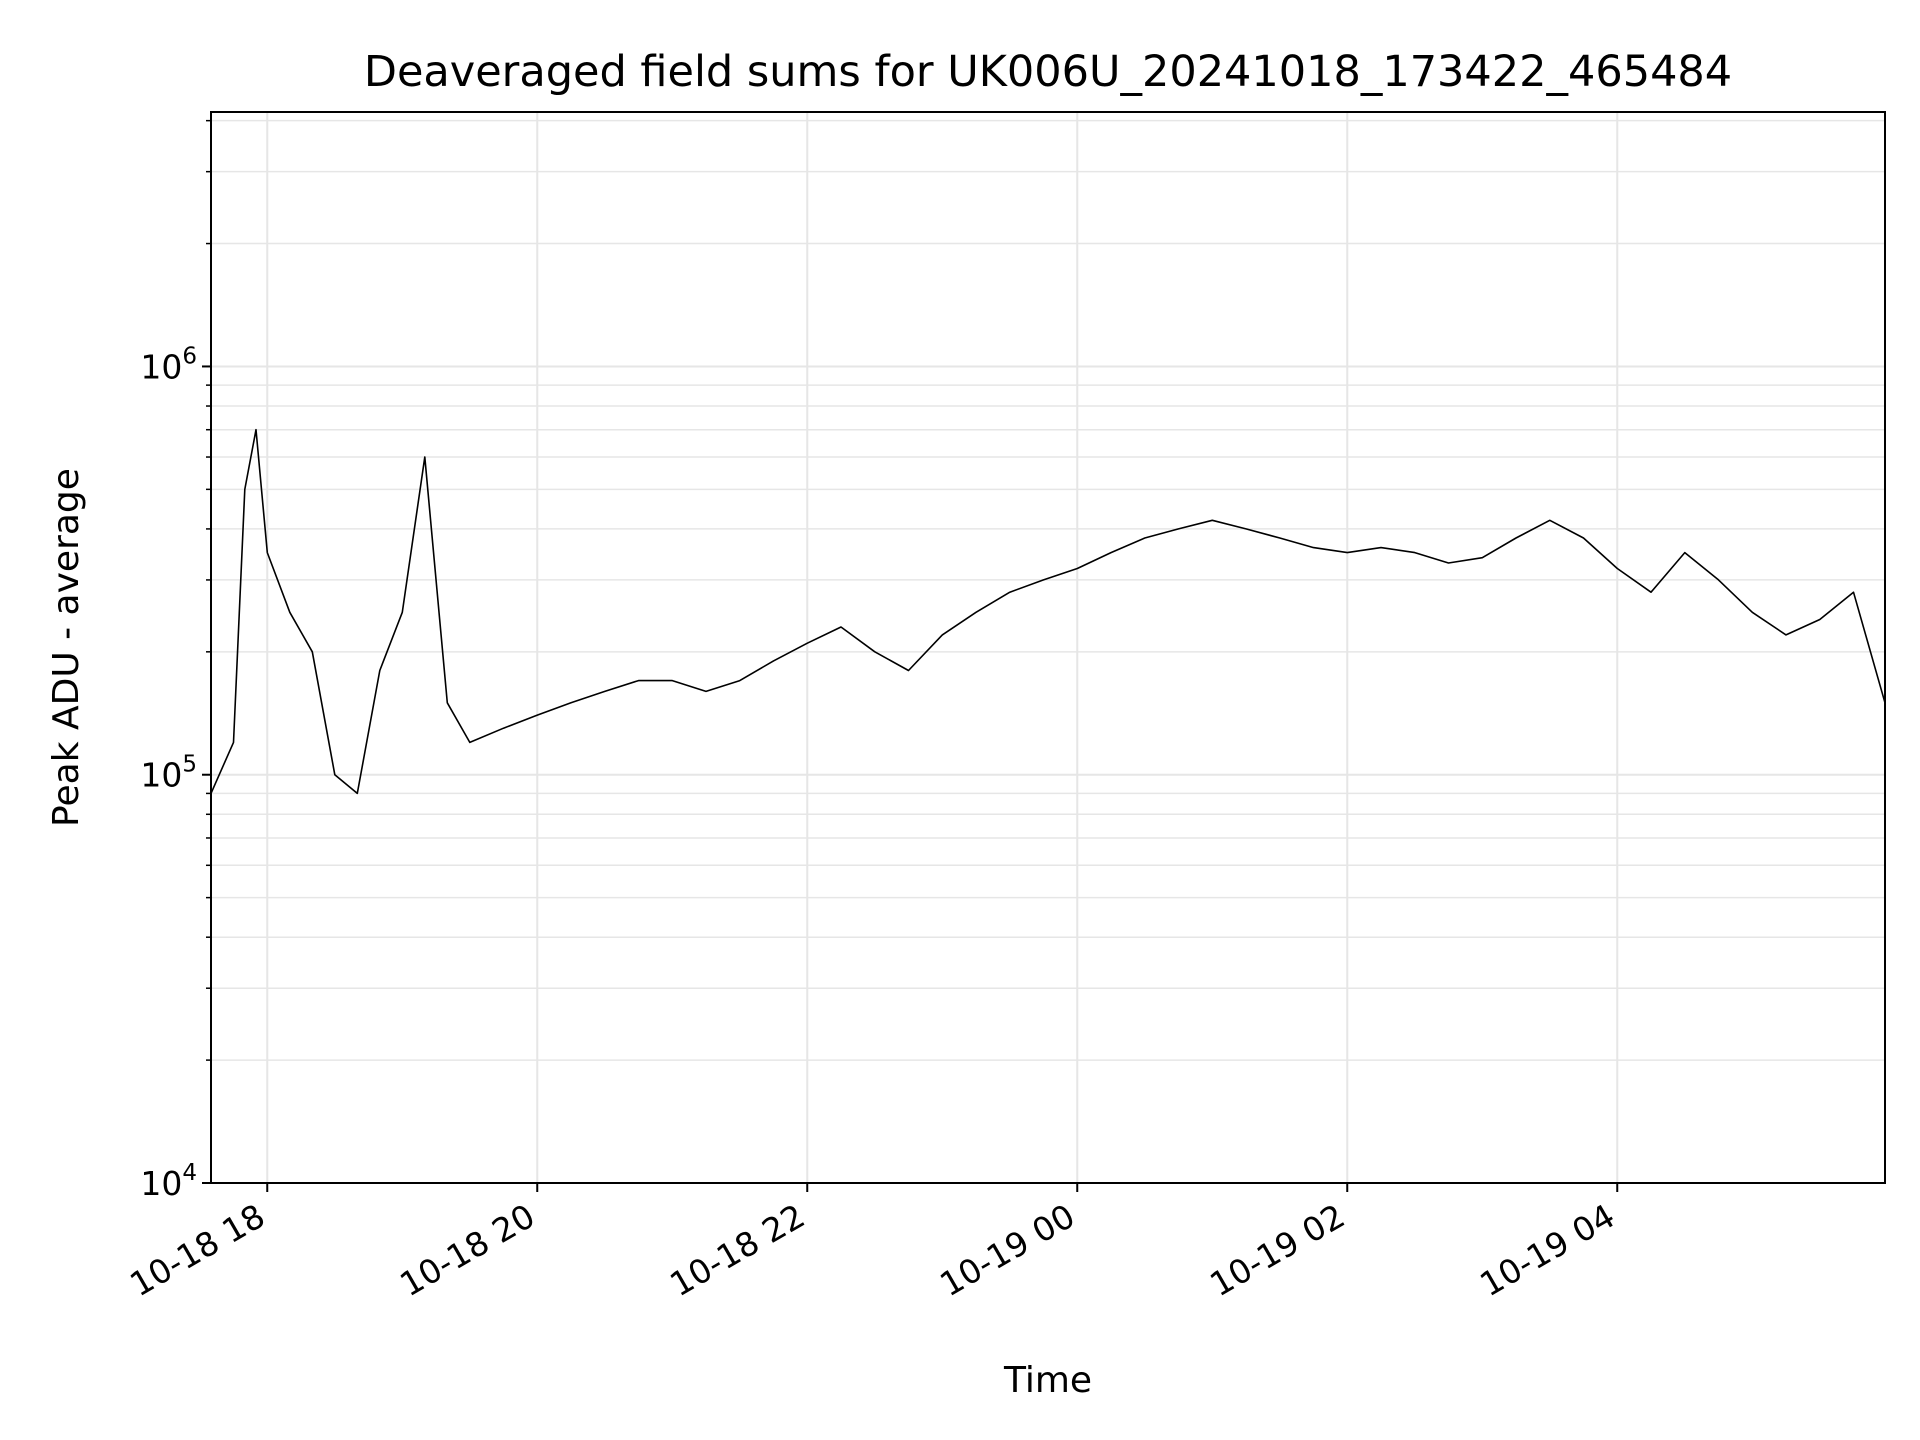 The image size is (1920, 1440). Describe the element at coordinates (467, 1250) in the screenshot. I see `x-tick-label: 10-18 20` at that location.